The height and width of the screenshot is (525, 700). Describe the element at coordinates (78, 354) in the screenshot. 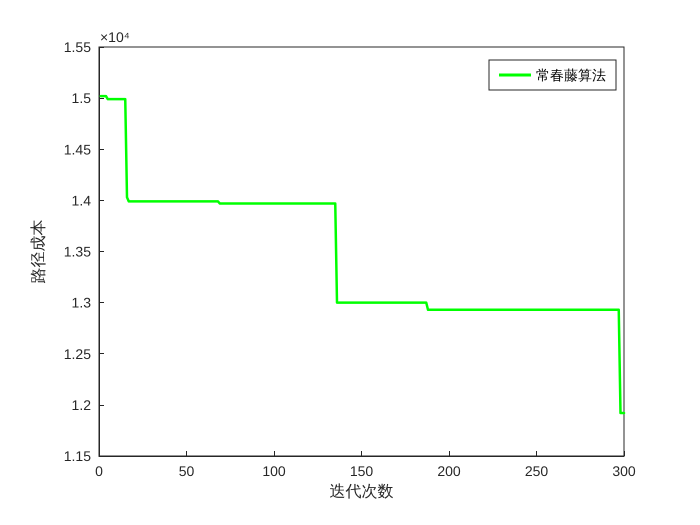

I see `y-tick-label: 1.25` at that location.